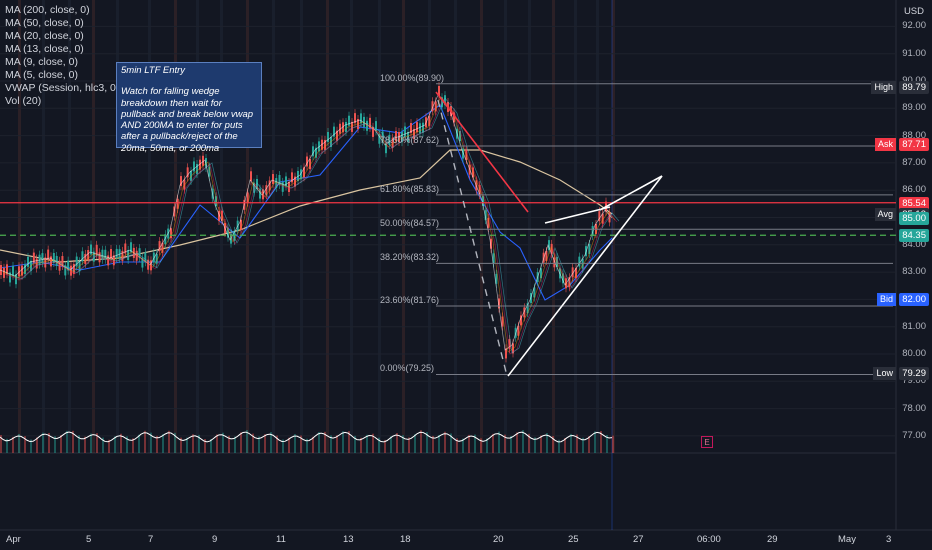 The height and width of the screenshot is (550, 932). I want to click on legend-item: MA (20, close, 0), so click(44, 36).